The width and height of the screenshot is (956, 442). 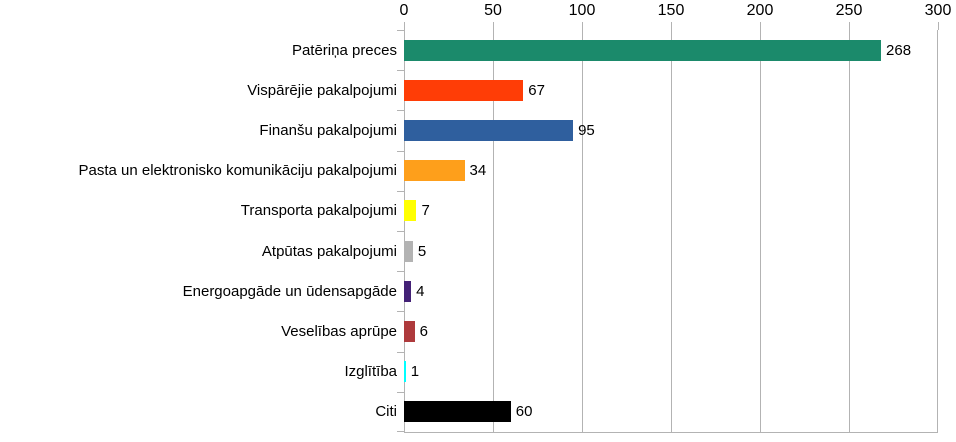 I want to click on x-axis-tick-label: 200, so click(x=760, y=10).